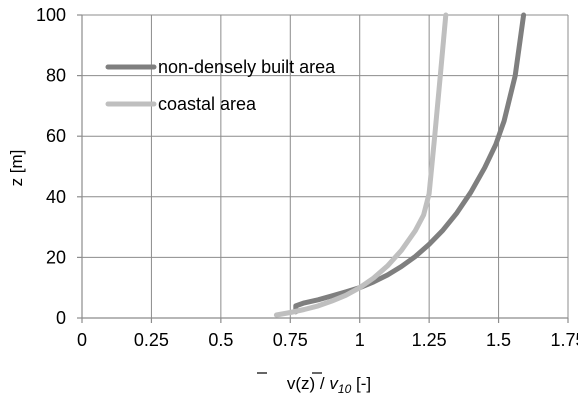 This screenshot has width=578, height=399. I want to click on x-tick-label: 1.25, so click(429, 340).